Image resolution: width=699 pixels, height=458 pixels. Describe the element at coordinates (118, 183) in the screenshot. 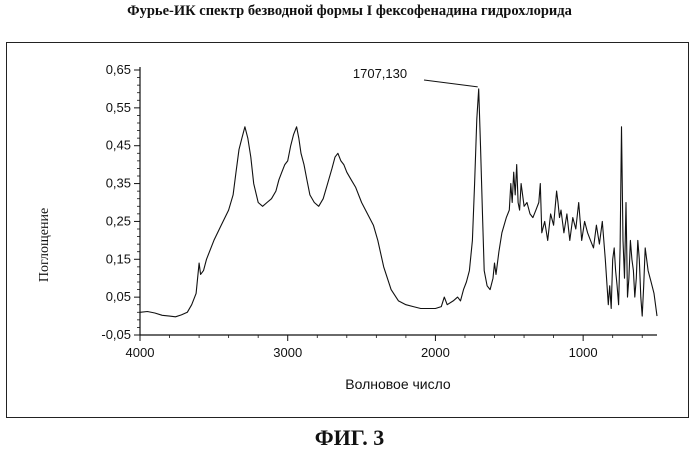

I see `y-tick-label: 0,35` at that location.